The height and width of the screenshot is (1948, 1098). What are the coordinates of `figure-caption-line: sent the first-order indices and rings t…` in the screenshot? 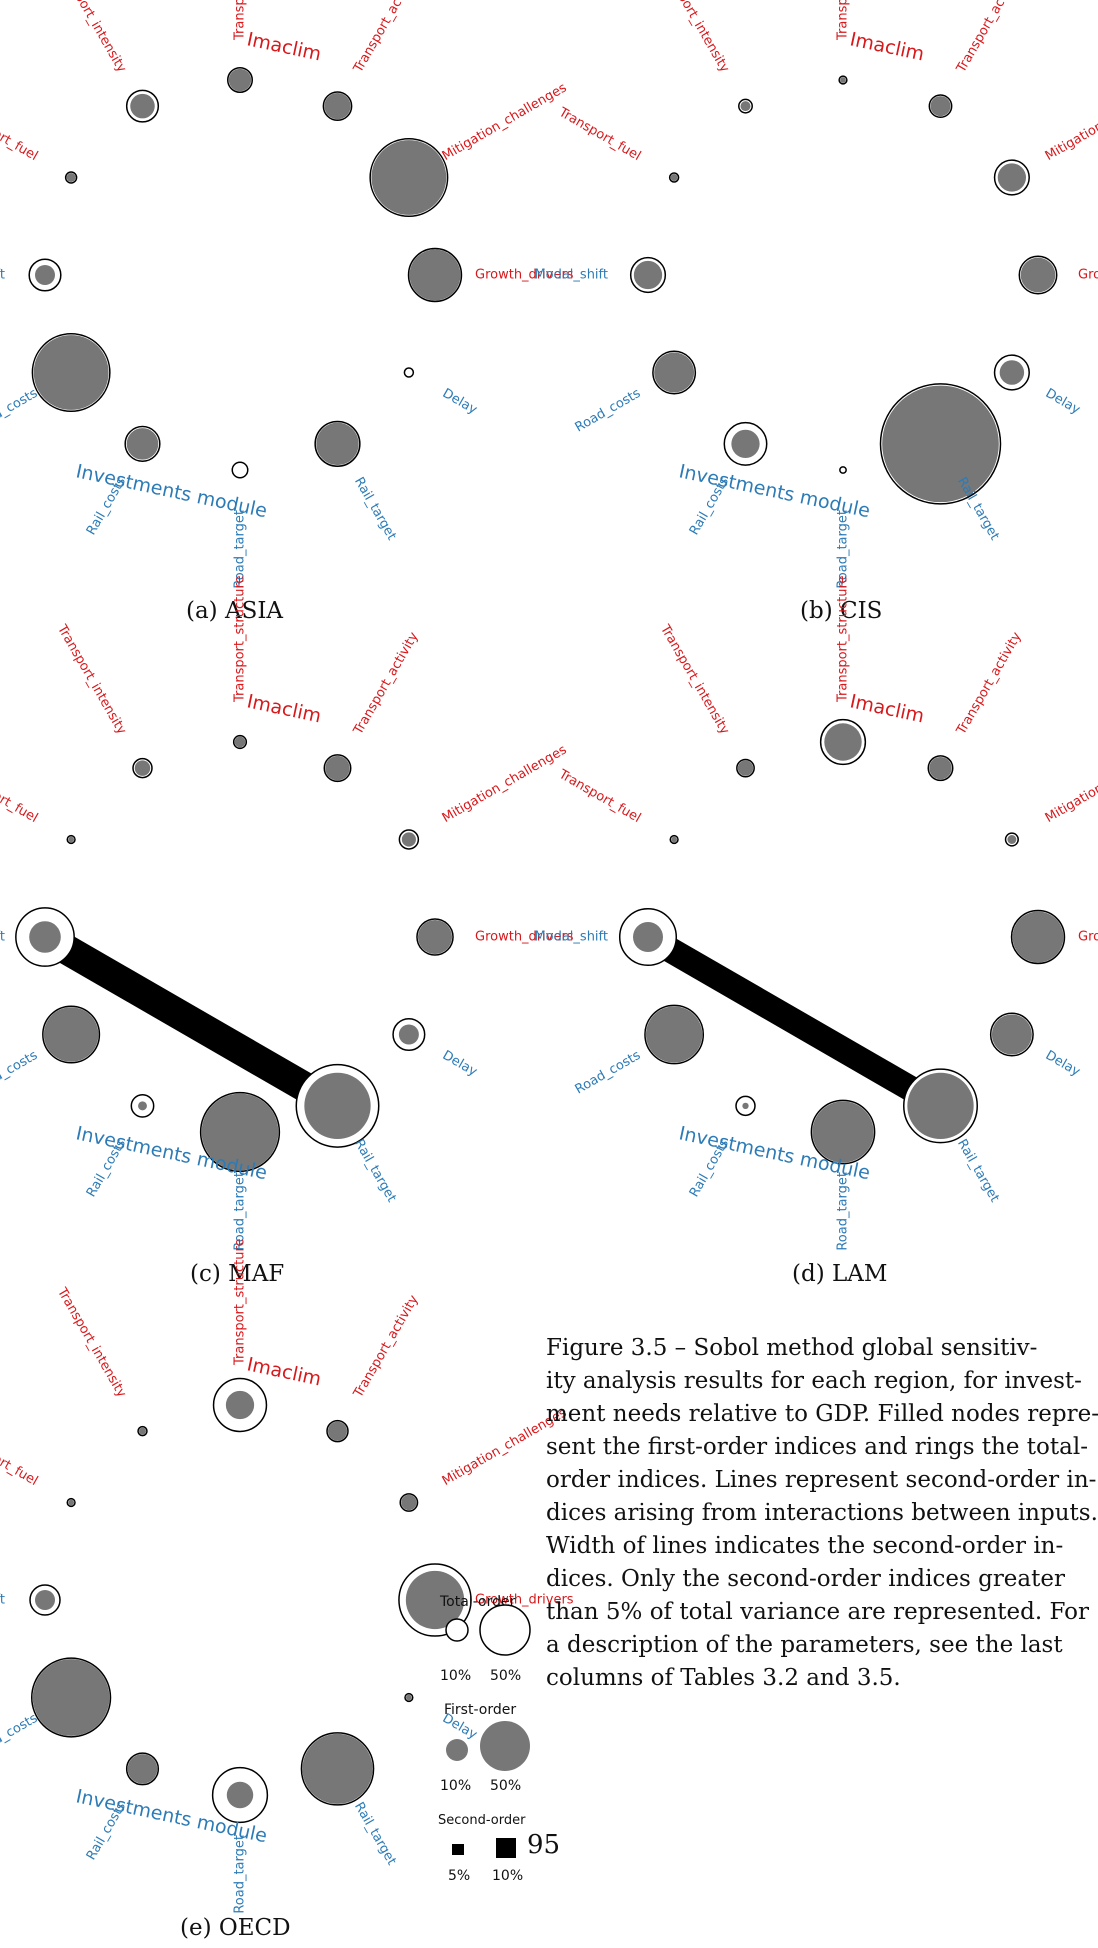 It's located at (817, 1447).